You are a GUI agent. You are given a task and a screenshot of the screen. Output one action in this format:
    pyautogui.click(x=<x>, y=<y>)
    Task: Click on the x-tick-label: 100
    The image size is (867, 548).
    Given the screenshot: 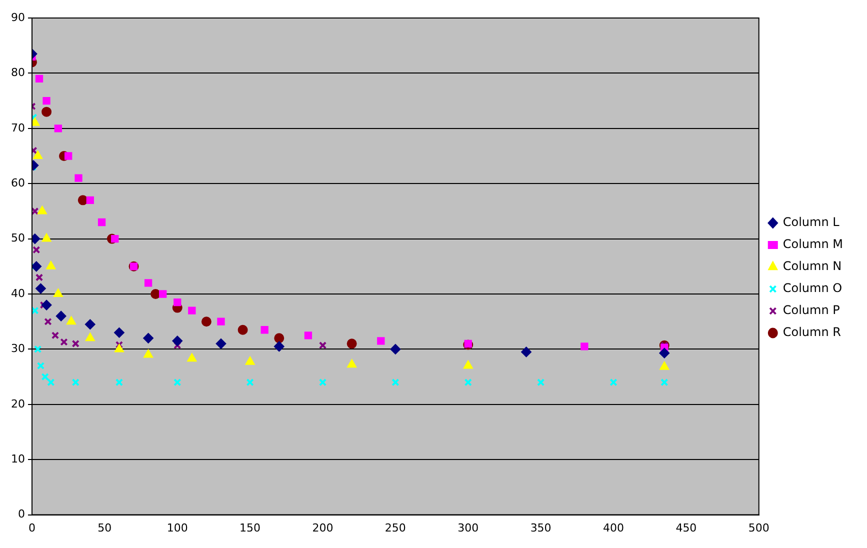 What is the action you would take?
    pyautogui.click(x=177, y=527)
    